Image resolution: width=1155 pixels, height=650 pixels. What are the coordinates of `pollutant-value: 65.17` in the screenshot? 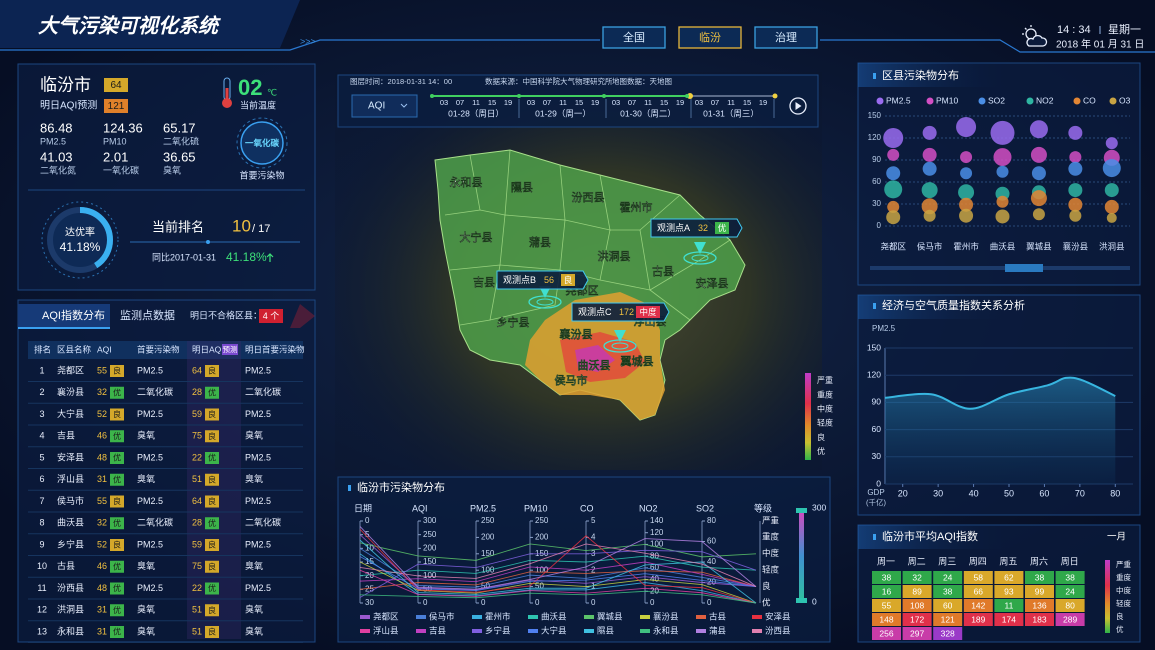 It's located at (179, 127).